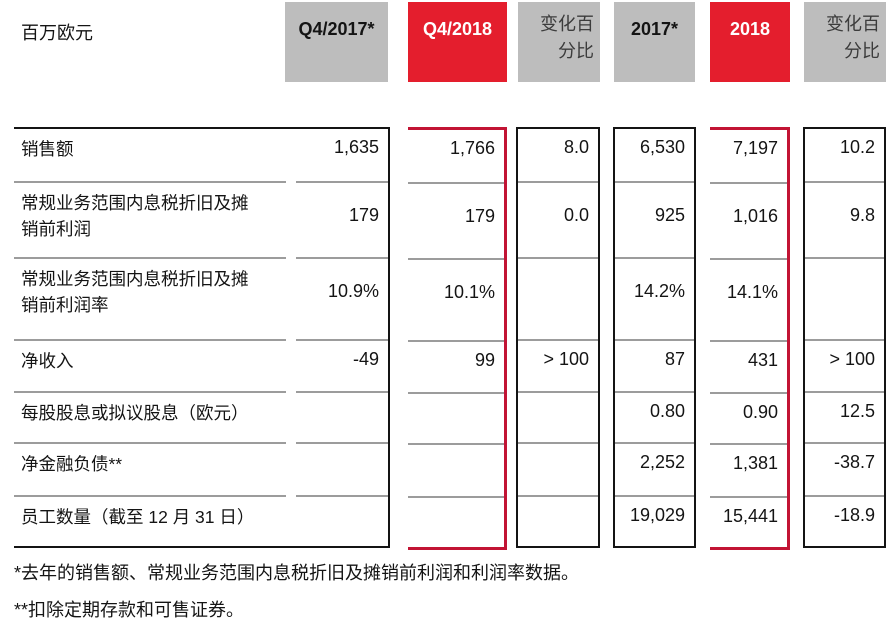  I want to click on row-label: 员工数量（截至 12 月 31 日）, so click(150, 520).